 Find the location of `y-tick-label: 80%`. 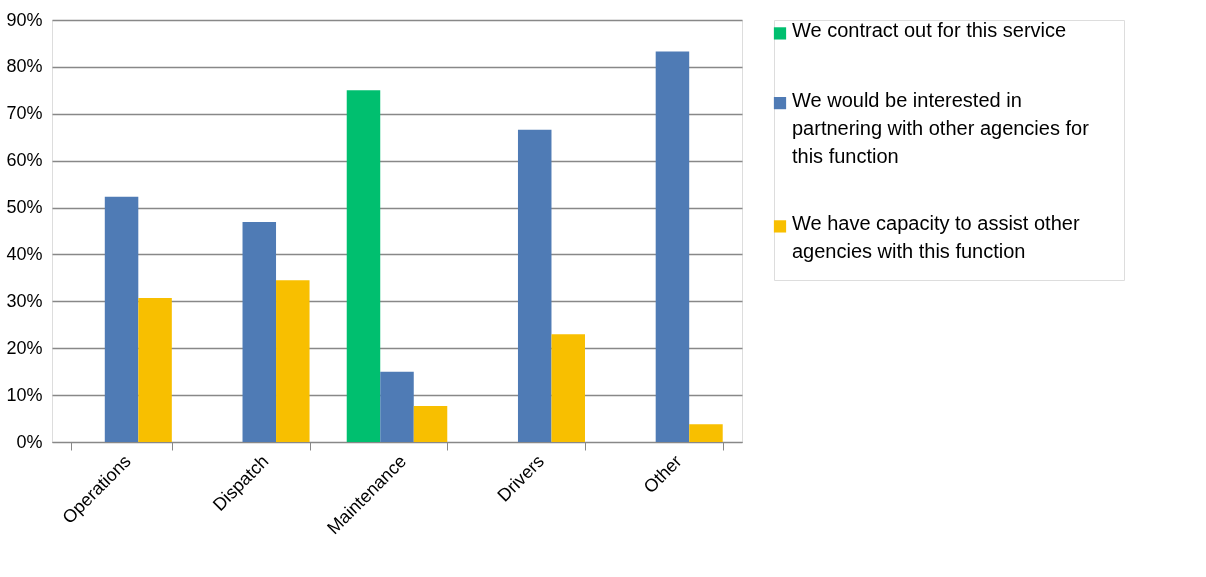

y-tick-label: 80% is located at coordinates (24, 66).